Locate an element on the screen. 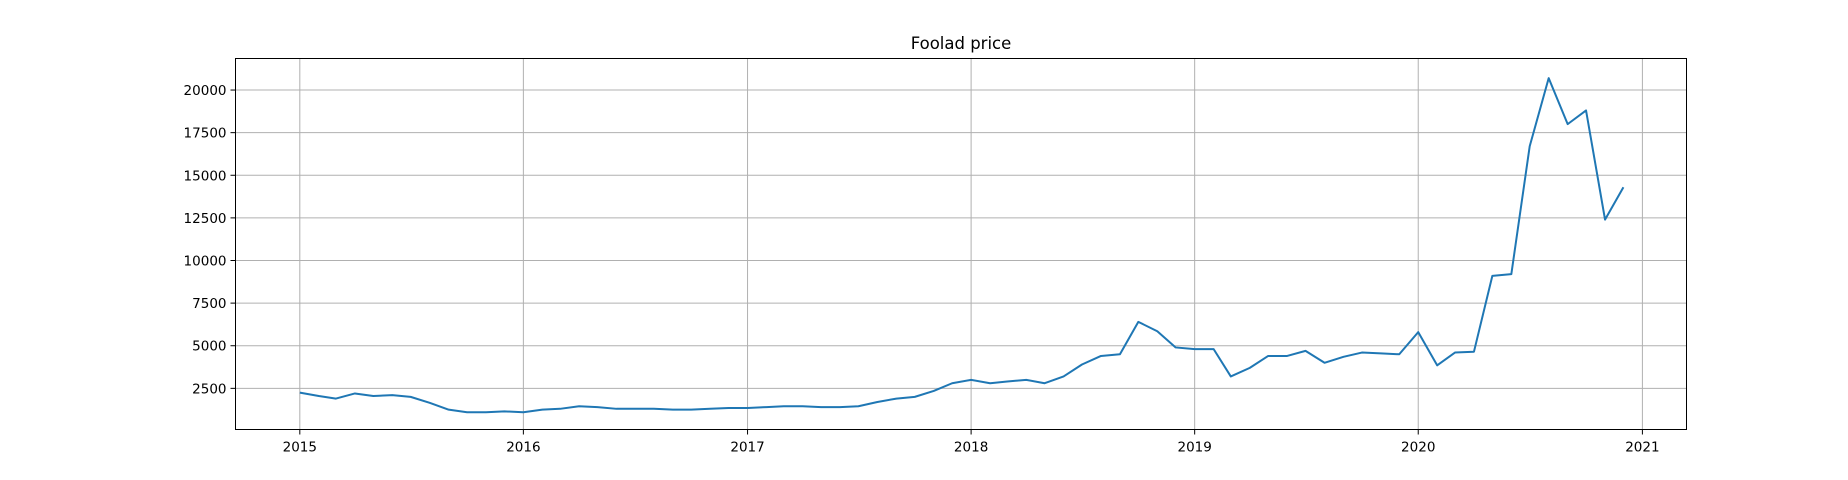 The height and width of the screenshot is (480, 1848). x-tick-label: 2016 is located at coordinates (523, 448).